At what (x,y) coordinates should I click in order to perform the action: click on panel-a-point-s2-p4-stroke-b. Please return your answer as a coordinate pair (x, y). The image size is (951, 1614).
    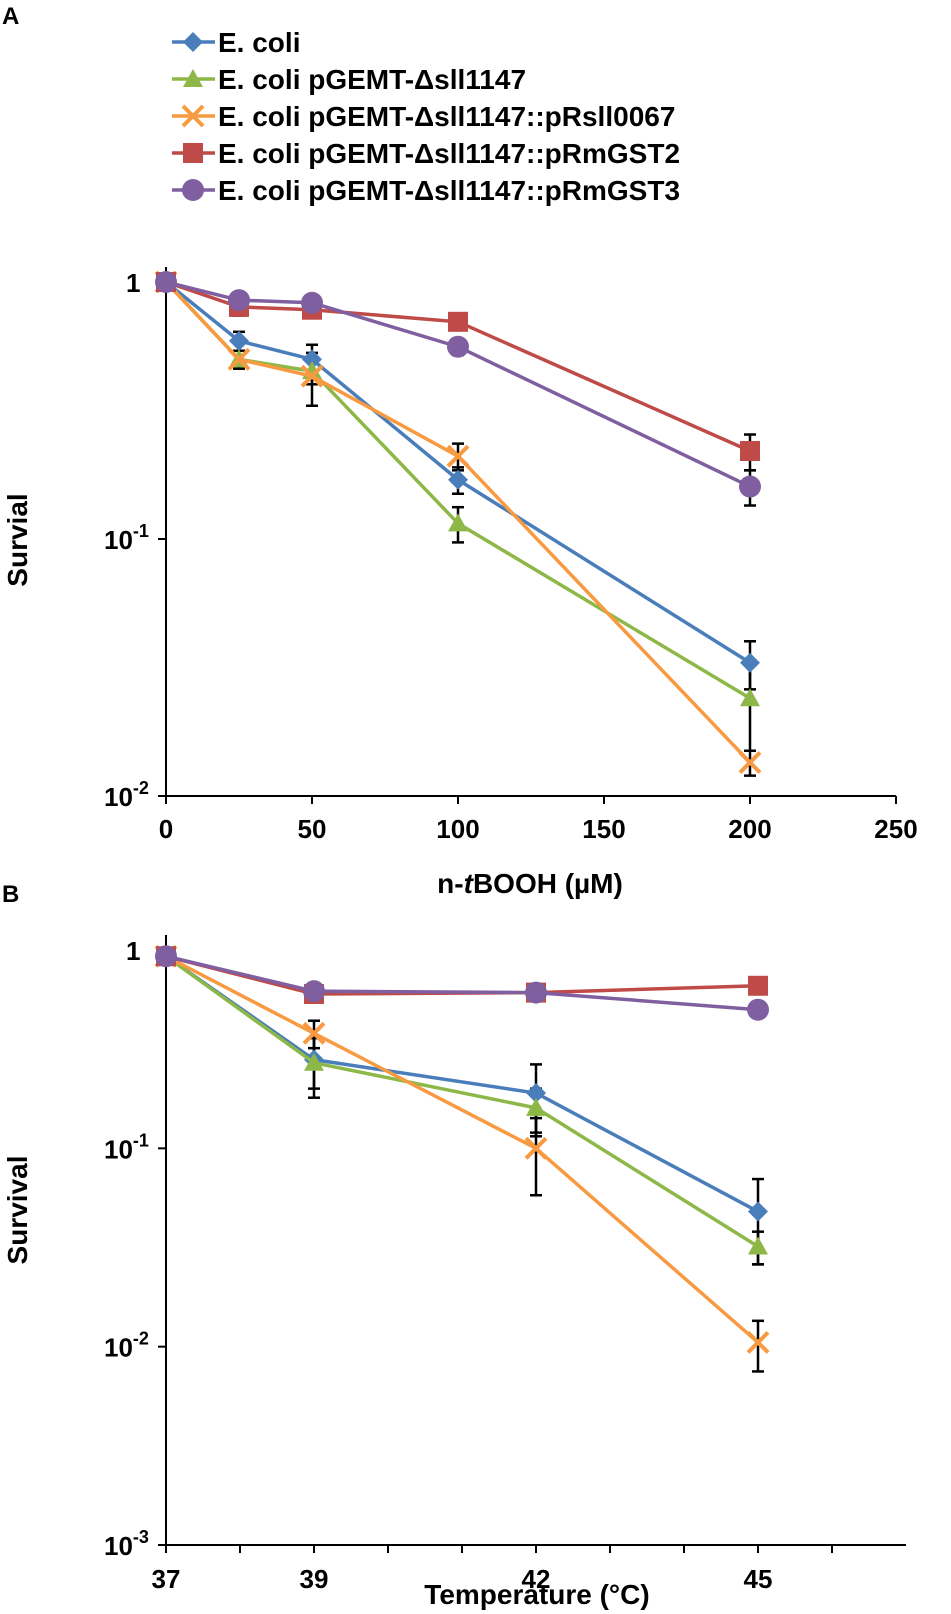
    Looking at the image, I should click on (750, 762).